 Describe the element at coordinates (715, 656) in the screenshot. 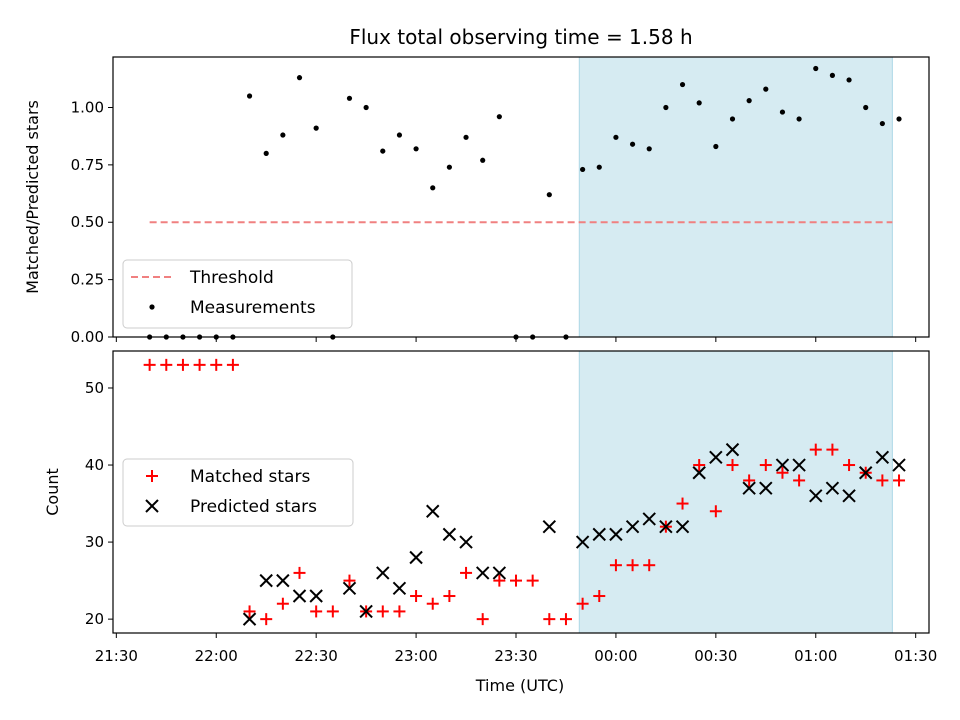

I see `x-tick-label: 00:30` at that location.